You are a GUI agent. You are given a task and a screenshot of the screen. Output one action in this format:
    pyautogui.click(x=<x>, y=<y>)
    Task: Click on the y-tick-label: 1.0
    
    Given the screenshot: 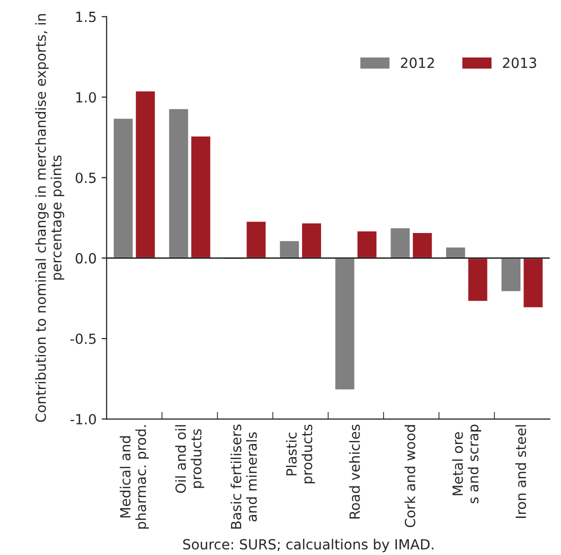 What is the action you would take?
    pyautogui.click(x=86, y=97)
    